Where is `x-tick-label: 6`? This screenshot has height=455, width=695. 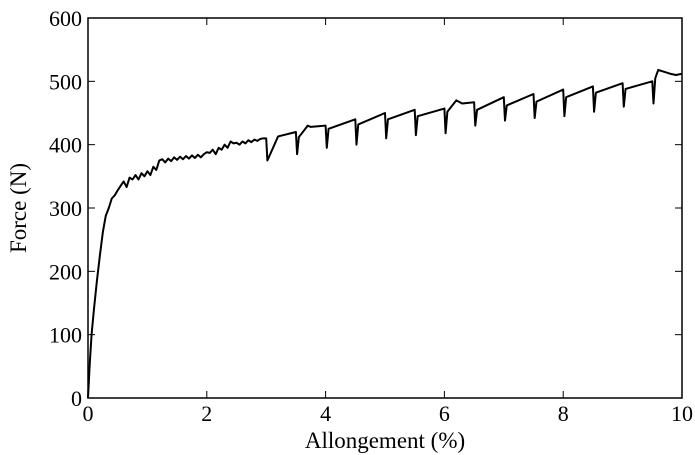
x-tick-label: 6 is located at coordinates (444, 413).